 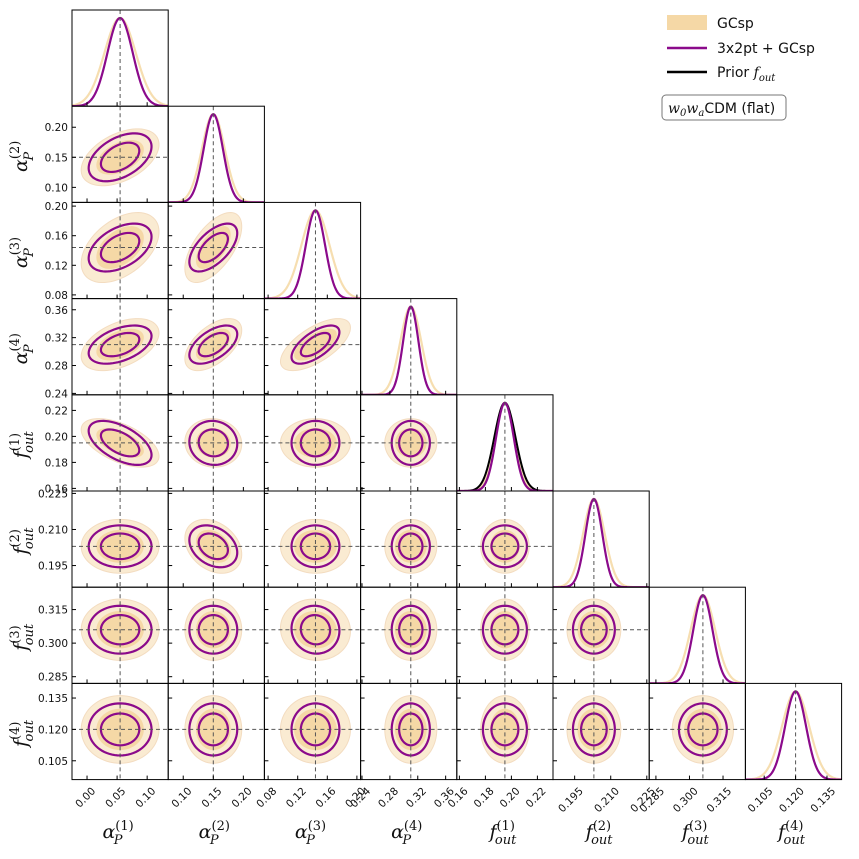 I want to click on x-tick-label: 0.300, so click(x=686, y=800).